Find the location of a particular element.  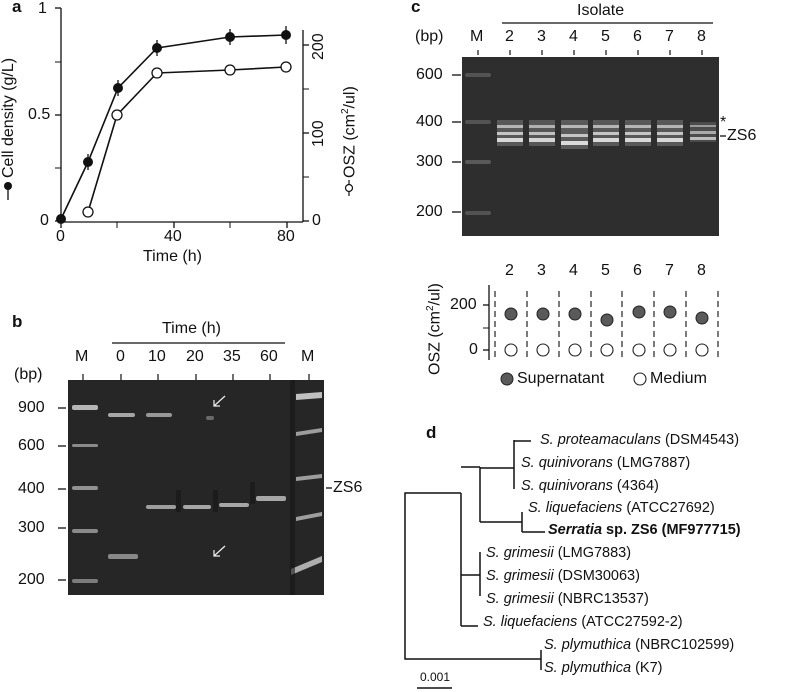

a-xtick-40: 40 is located at coordinates (173, 236).